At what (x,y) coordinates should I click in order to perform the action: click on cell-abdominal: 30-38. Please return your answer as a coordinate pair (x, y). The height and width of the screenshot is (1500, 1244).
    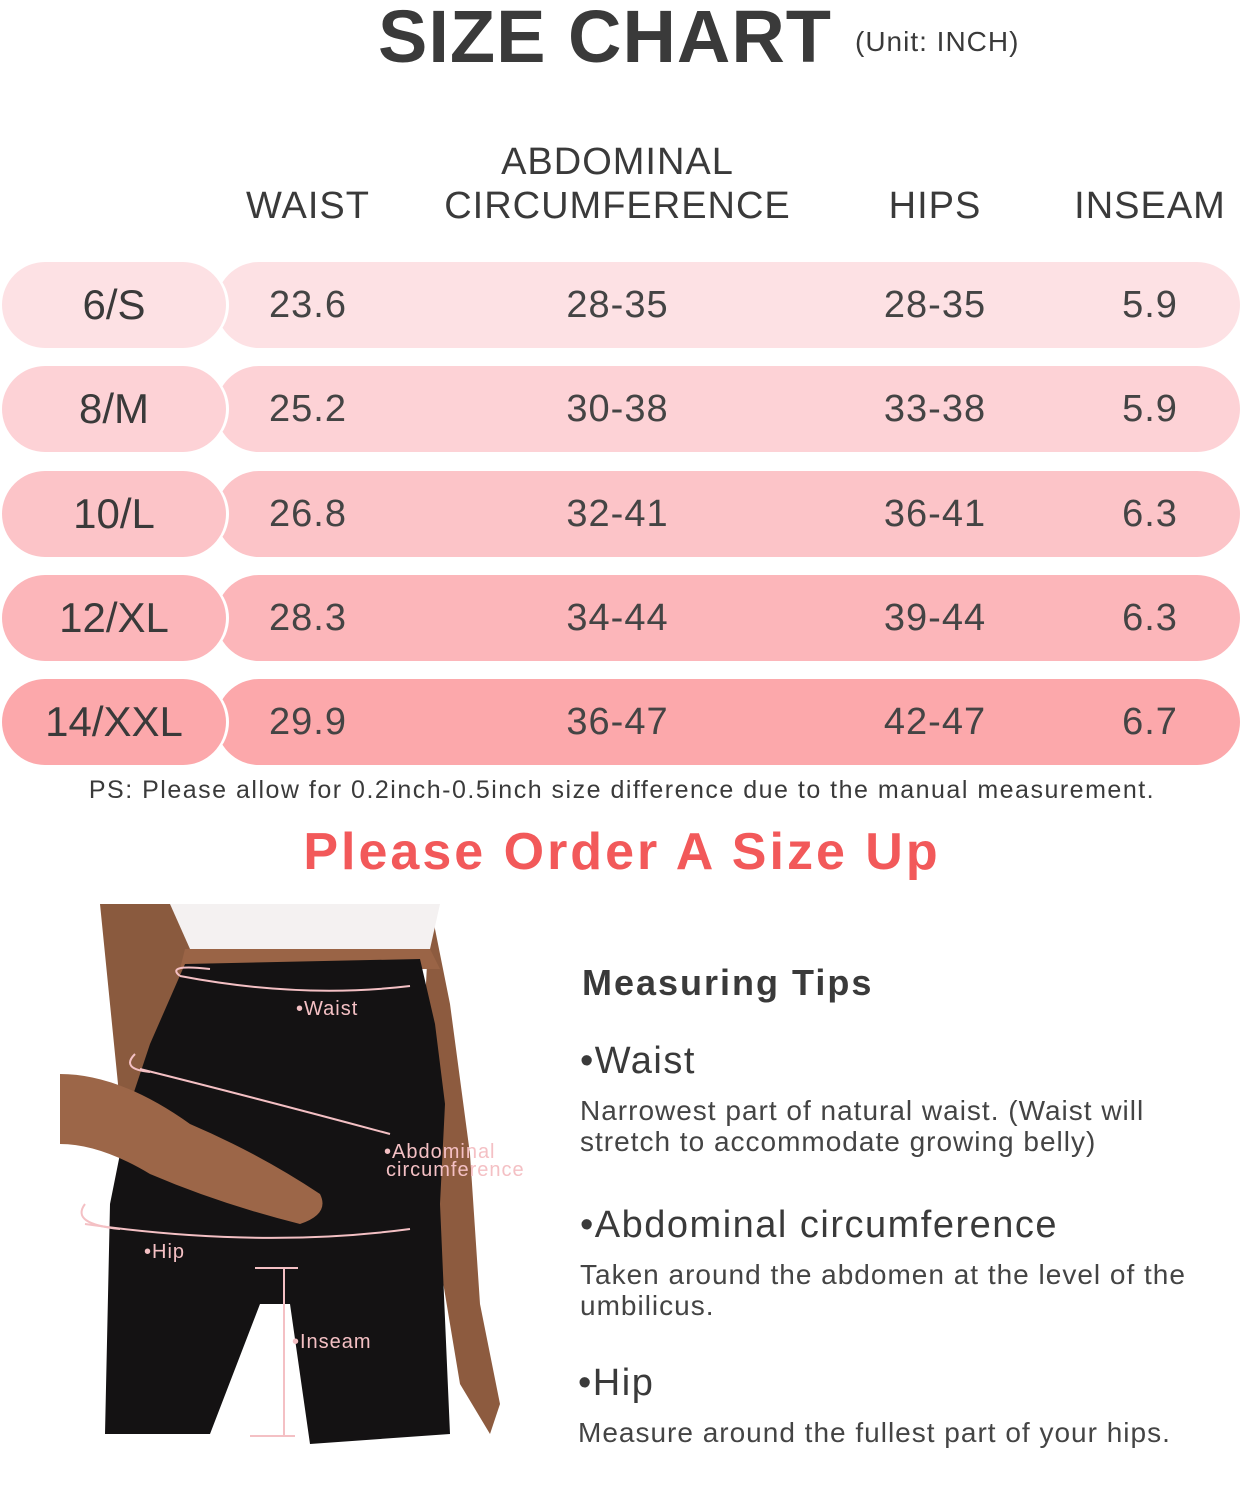
    Looking at the image, I should click on (617, 408).